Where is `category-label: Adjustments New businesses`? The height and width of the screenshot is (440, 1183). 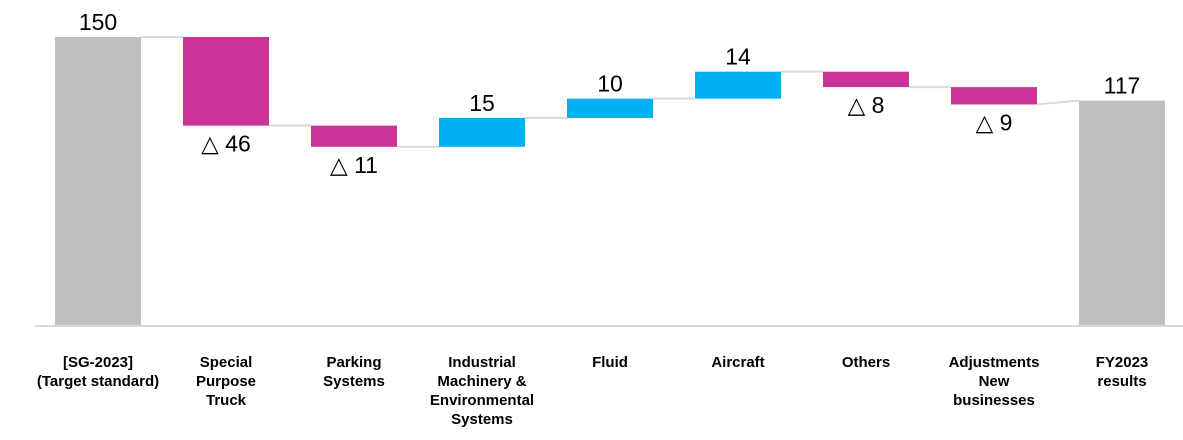
category-label: Adjustments New businesses is located at coordinates (994, 381).